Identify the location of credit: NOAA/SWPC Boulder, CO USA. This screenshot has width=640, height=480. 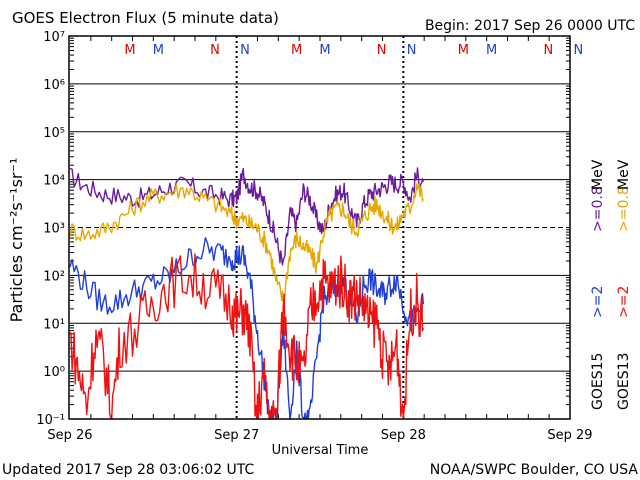
(534, 470).